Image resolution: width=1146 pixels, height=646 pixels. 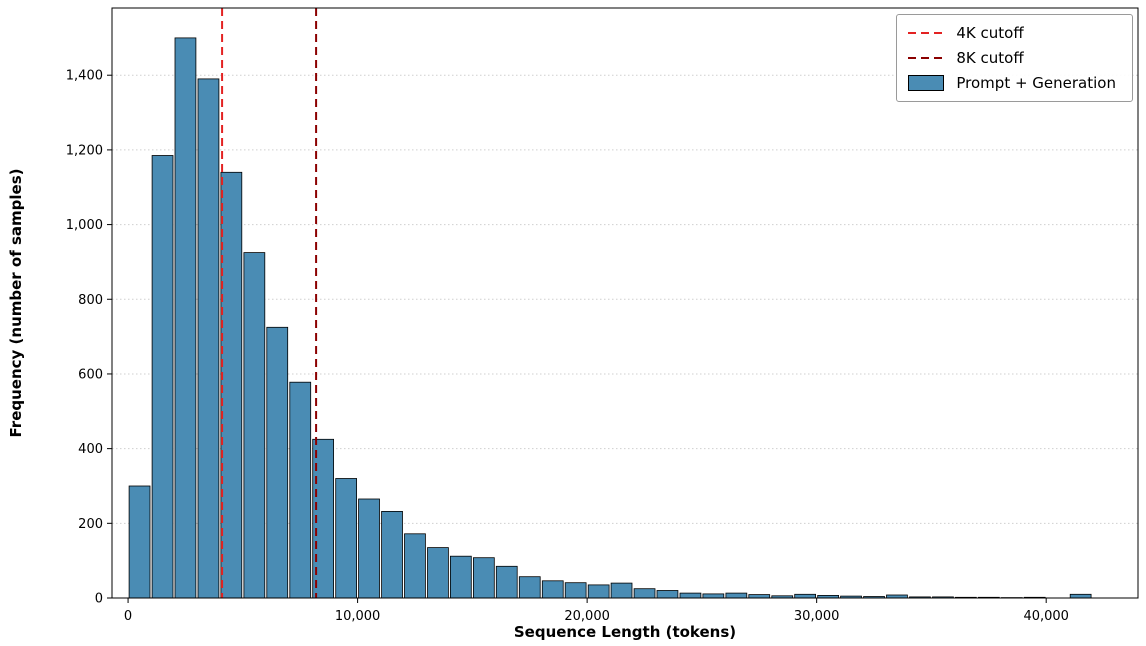 I want to click on legend-item-8k-cutoff: 8K cutoff, so click(x=1012, y=58).